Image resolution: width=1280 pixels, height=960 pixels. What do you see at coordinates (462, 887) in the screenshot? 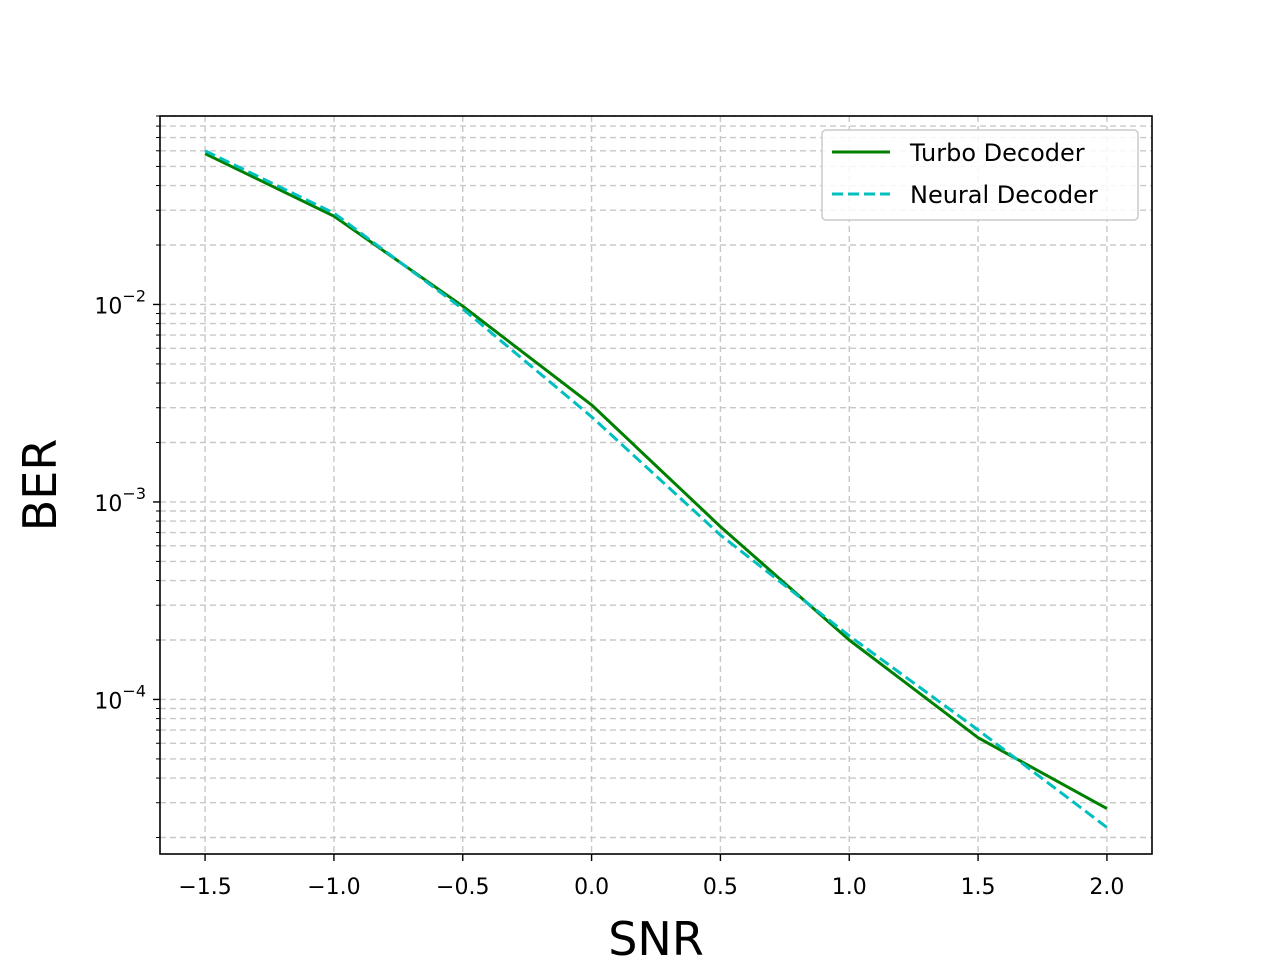
I see `x-tick-label: −0.5` at bounding box center [462, 887].